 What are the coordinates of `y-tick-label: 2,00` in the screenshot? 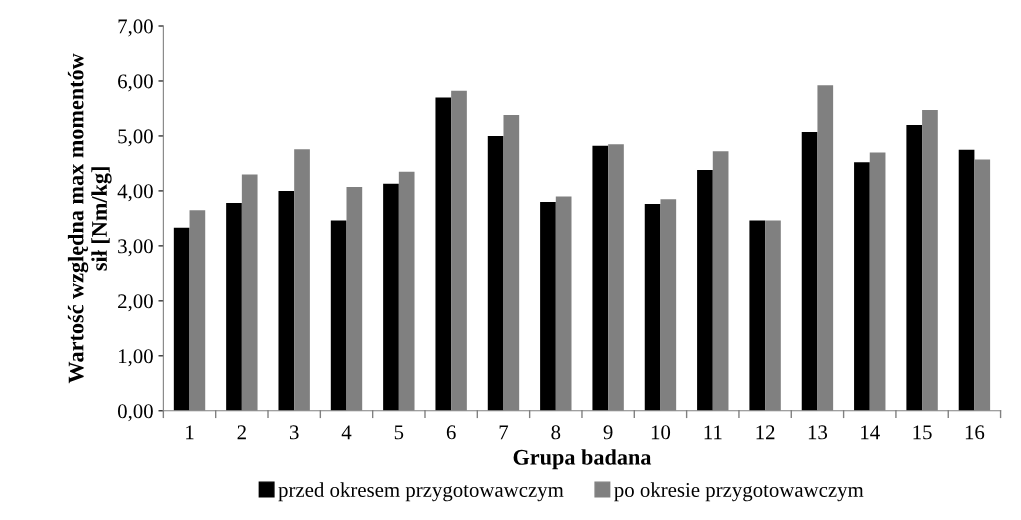 It's located at (135, 303).